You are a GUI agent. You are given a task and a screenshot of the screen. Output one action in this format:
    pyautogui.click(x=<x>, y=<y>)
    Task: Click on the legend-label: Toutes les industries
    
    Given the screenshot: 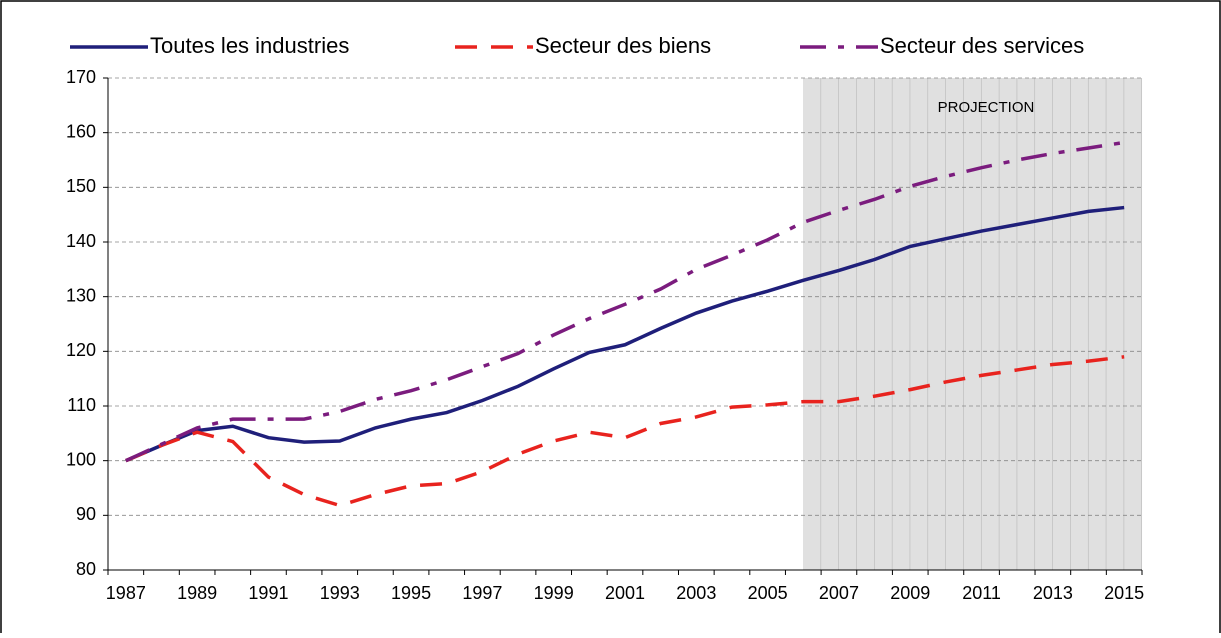 What is the action you would take?
    pyautogui.click(x=249, y=45)
    